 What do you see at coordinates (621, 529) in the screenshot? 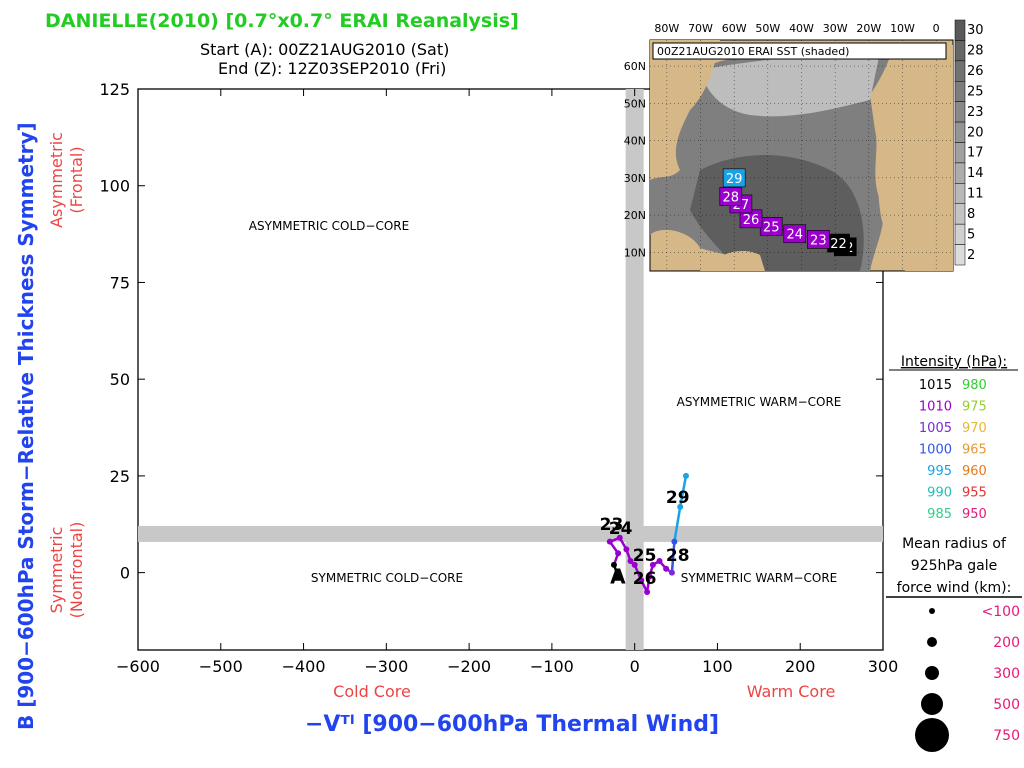
I see `day-label: 24` at bounding box center [621, 529].